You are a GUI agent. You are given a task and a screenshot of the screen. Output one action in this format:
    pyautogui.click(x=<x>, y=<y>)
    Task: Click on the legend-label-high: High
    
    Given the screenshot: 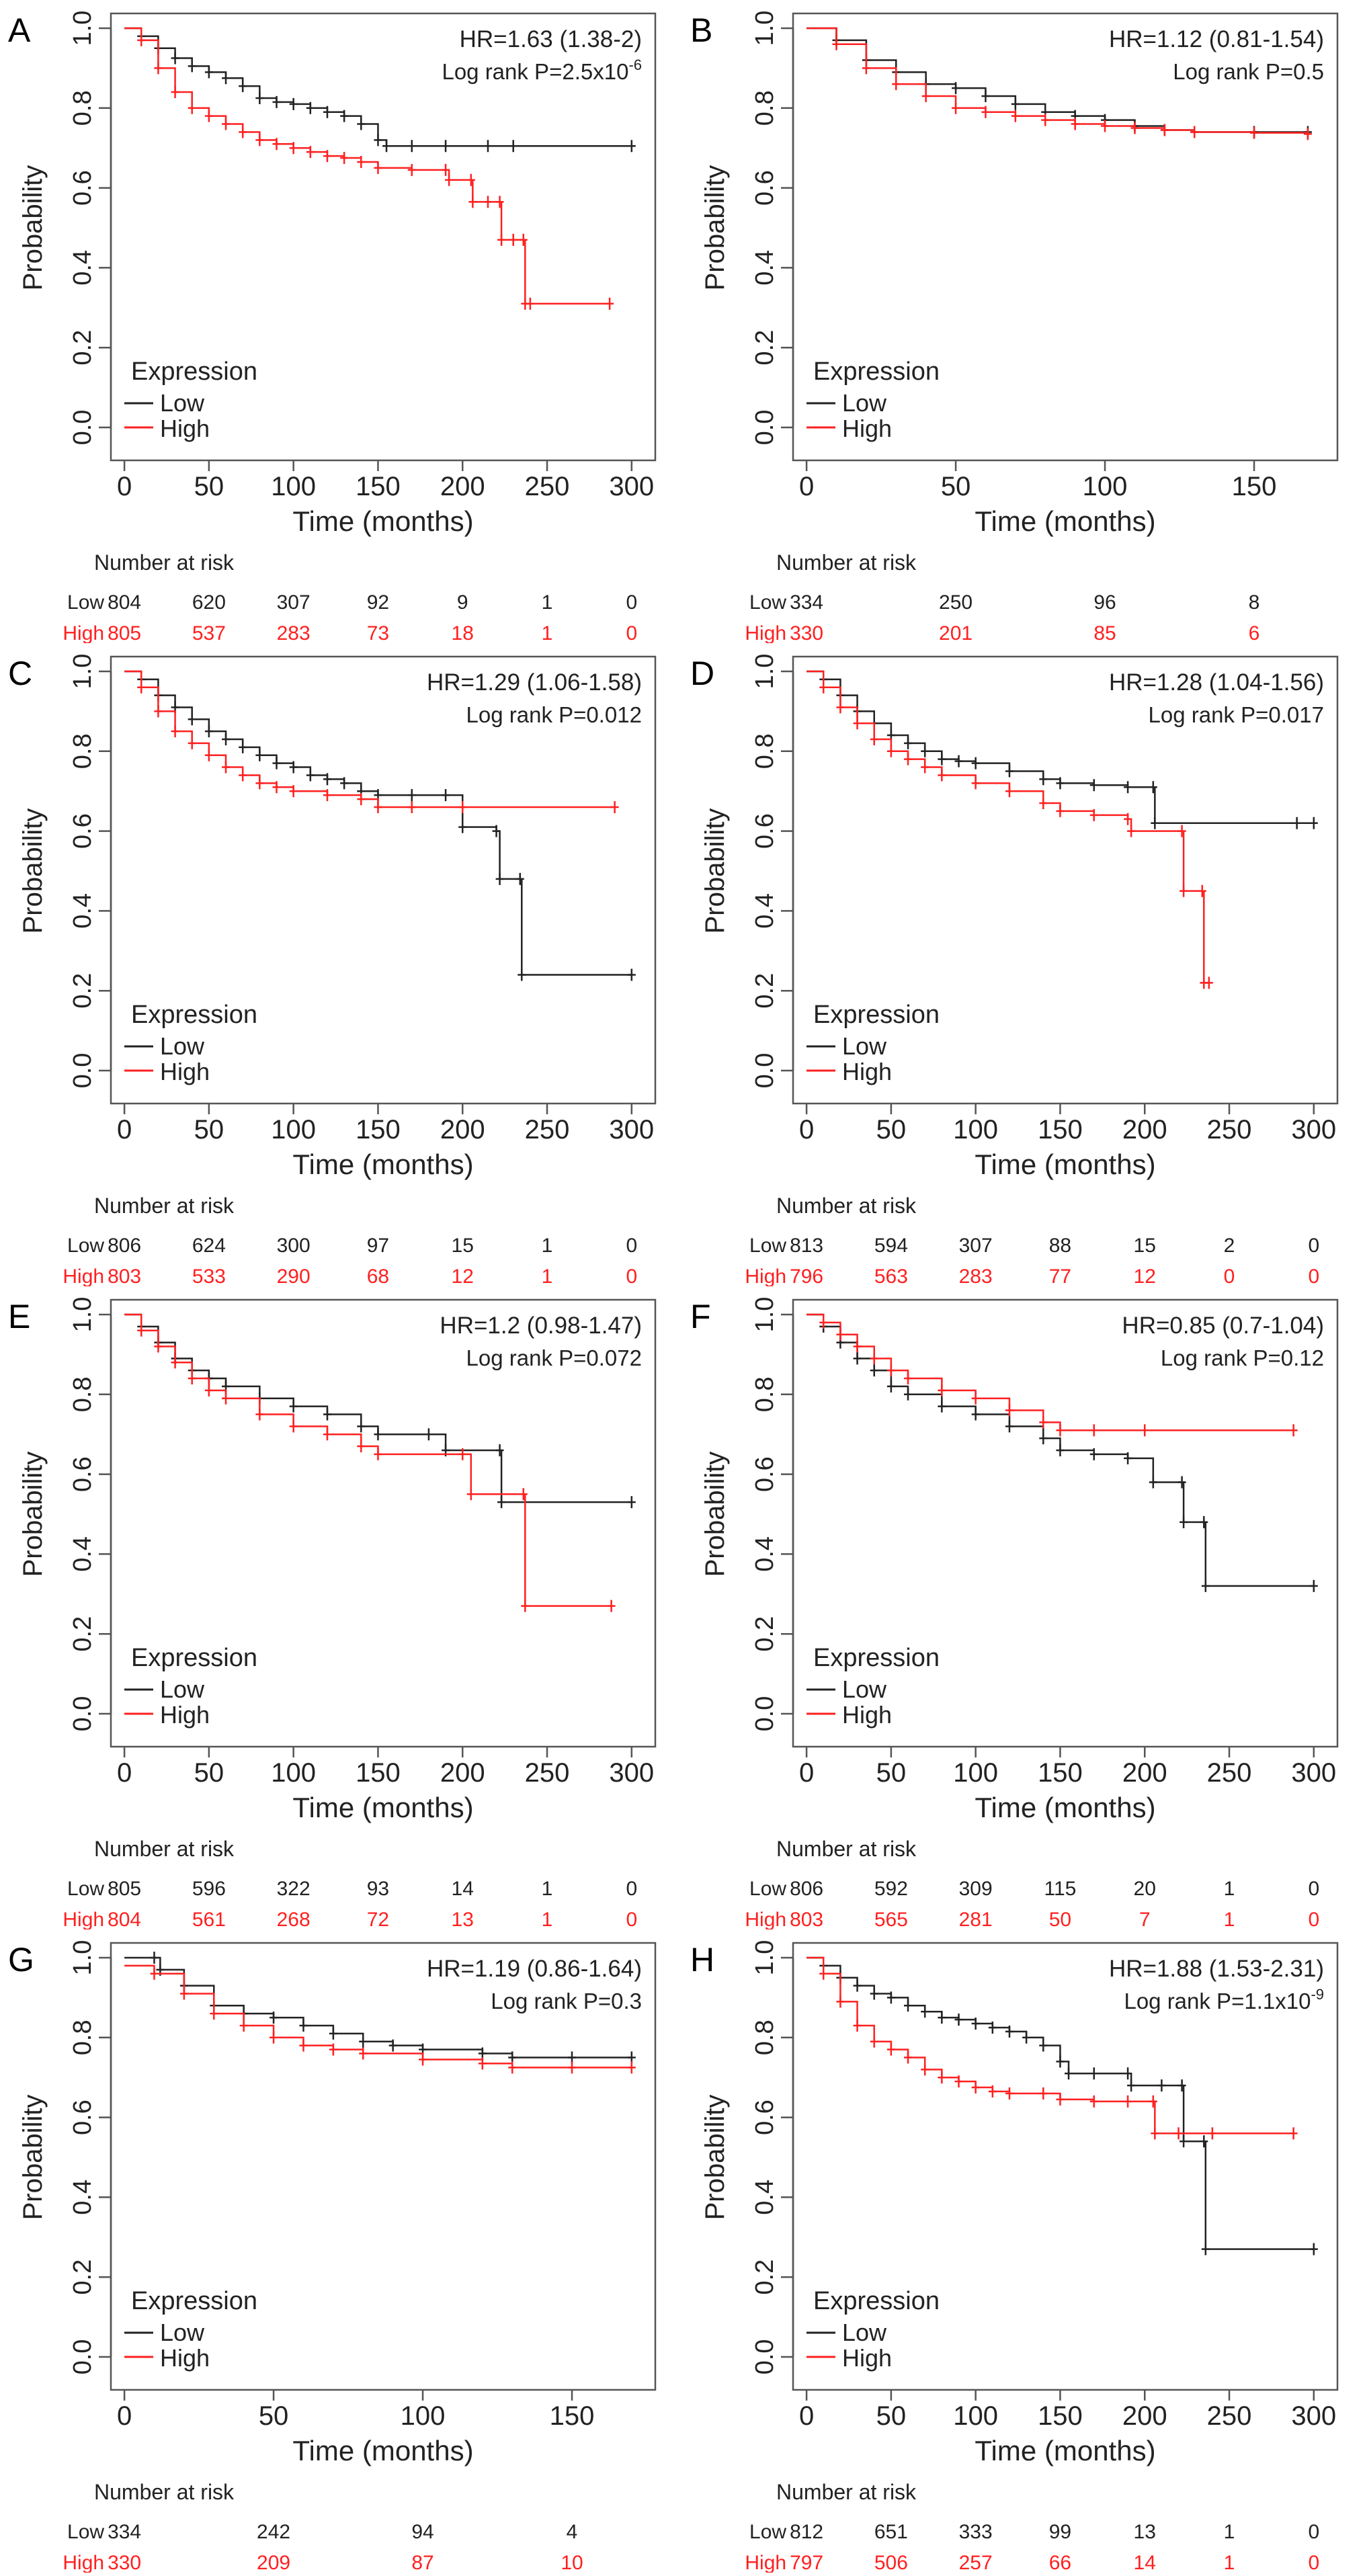 What is the action you would take?
    pyautogui.click(x=185, y=2358)
    